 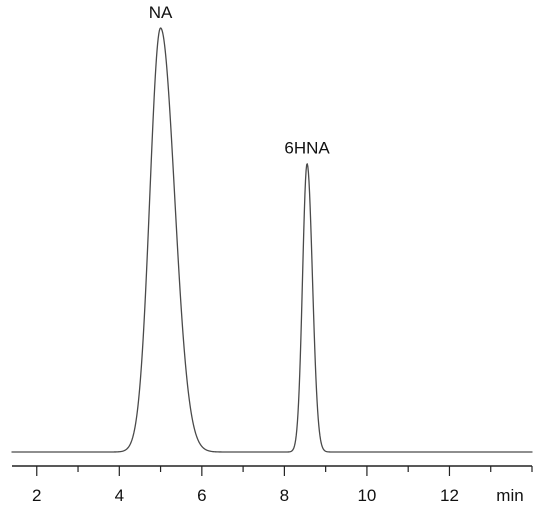 What do you see at coordinates (284, 495) in the screenshot?
I see `x-axis-tick-label: 8` at bounding box center [284, 495].